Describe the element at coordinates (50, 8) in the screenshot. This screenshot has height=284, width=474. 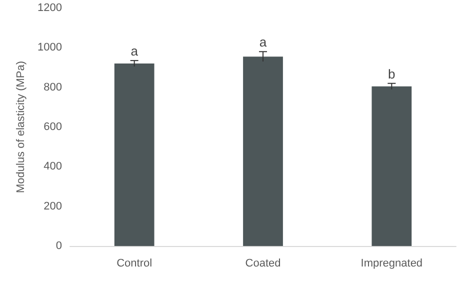
I see `y-tick-label: 1200` at that location.